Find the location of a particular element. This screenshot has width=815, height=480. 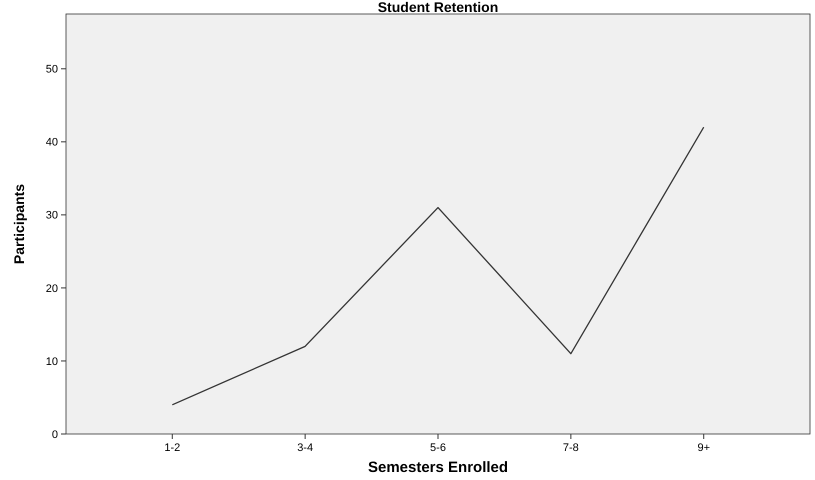

y-tick-label: 30 is located at coordinates (52, 216).